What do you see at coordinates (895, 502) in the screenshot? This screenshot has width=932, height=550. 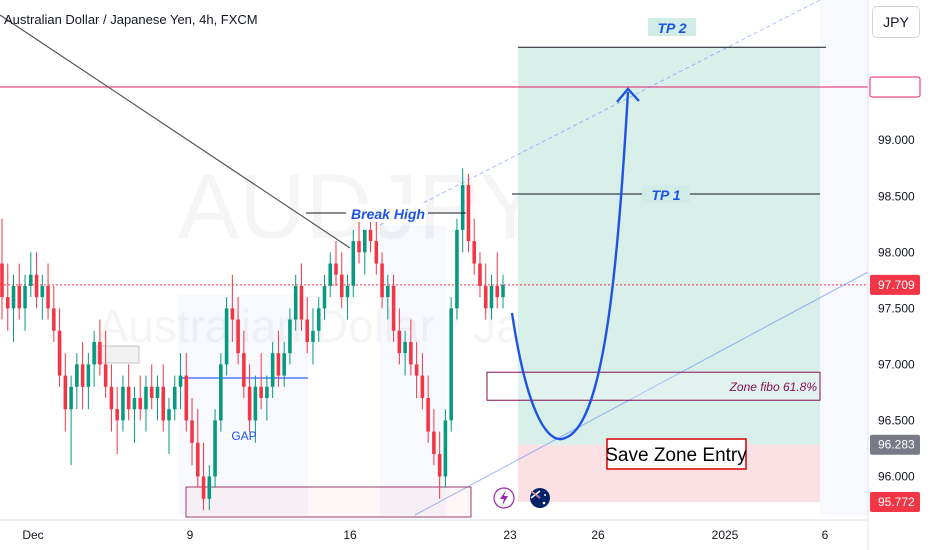 I see `price-pill: 95.772` at bounding box center [895, 502].